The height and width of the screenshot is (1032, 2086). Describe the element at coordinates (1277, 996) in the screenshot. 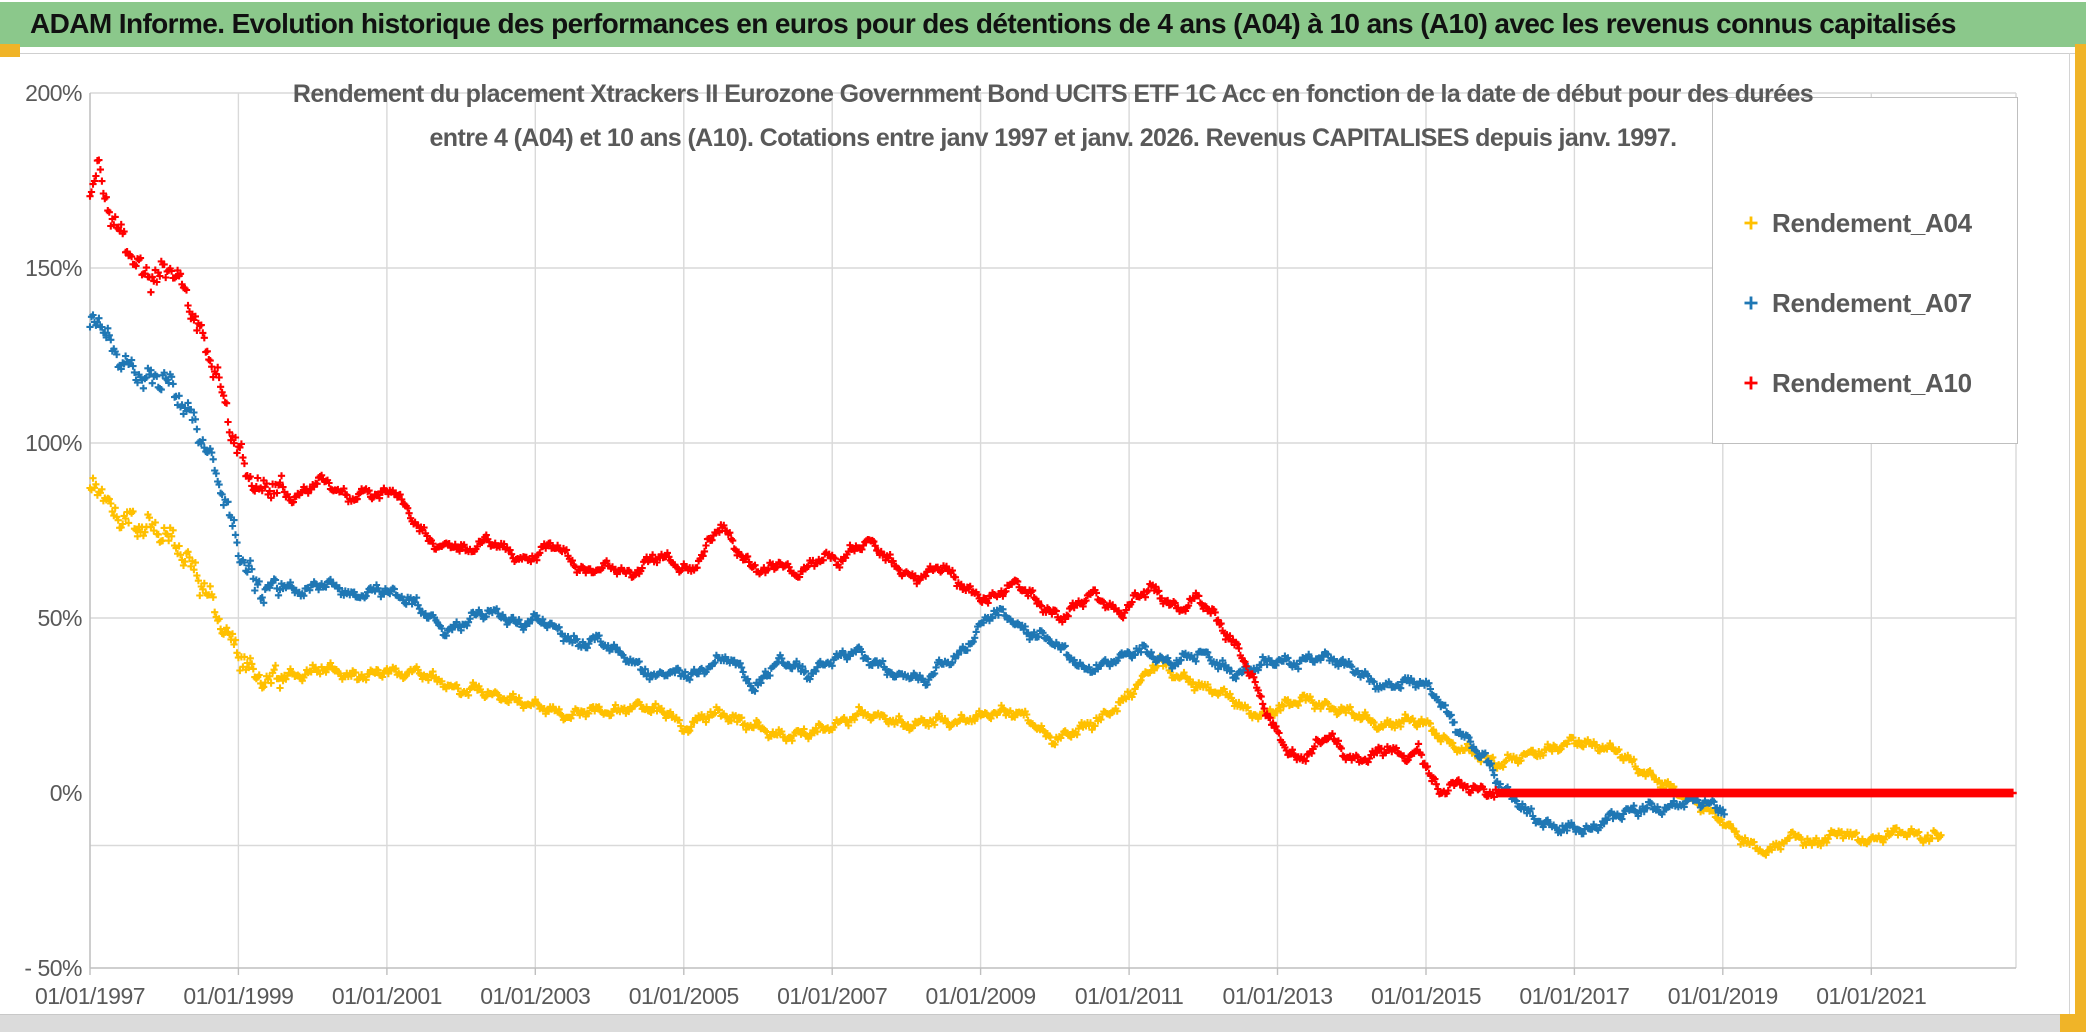

I see `x-axis-tick-label: 01/01/2013` at that location.